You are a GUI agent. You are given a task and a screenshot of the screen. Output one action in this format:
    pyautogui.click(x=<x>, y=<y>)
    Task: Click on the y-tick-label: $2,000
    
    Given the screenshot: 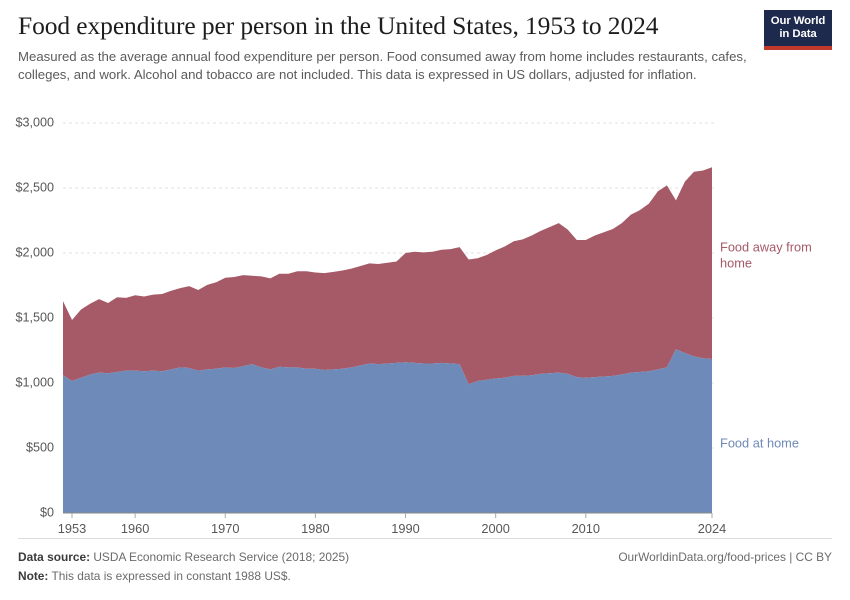 What is the action you would take?
    pyautogui.click(x=34, y=252)
    